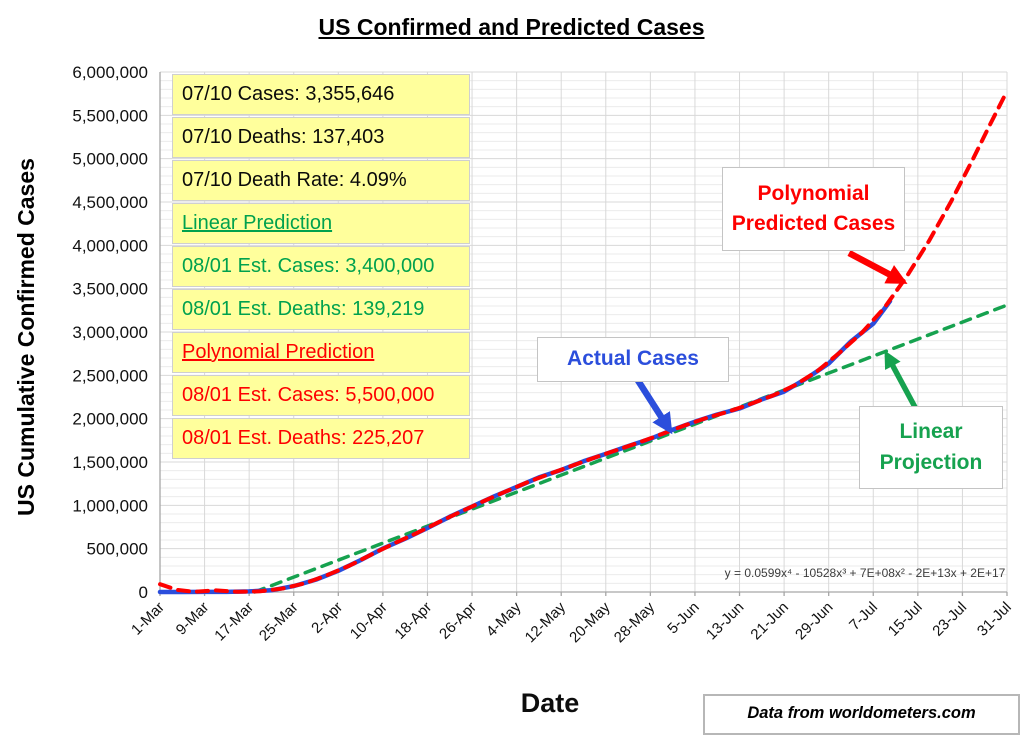 The width and height of the screenshot is (1023, 738). Describe the element at coordinates (861, 714) in the screenshot. I see `data-source-note: Data from worldometers.com` at that location.